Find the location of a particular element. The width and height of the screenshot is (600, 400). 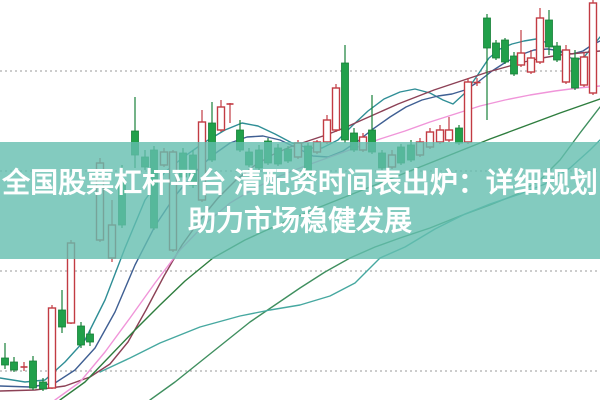

headline-line1: 全国股票杠杆平台 清配资时间表出炉：详细规划 is located at coordinates (300, 182).